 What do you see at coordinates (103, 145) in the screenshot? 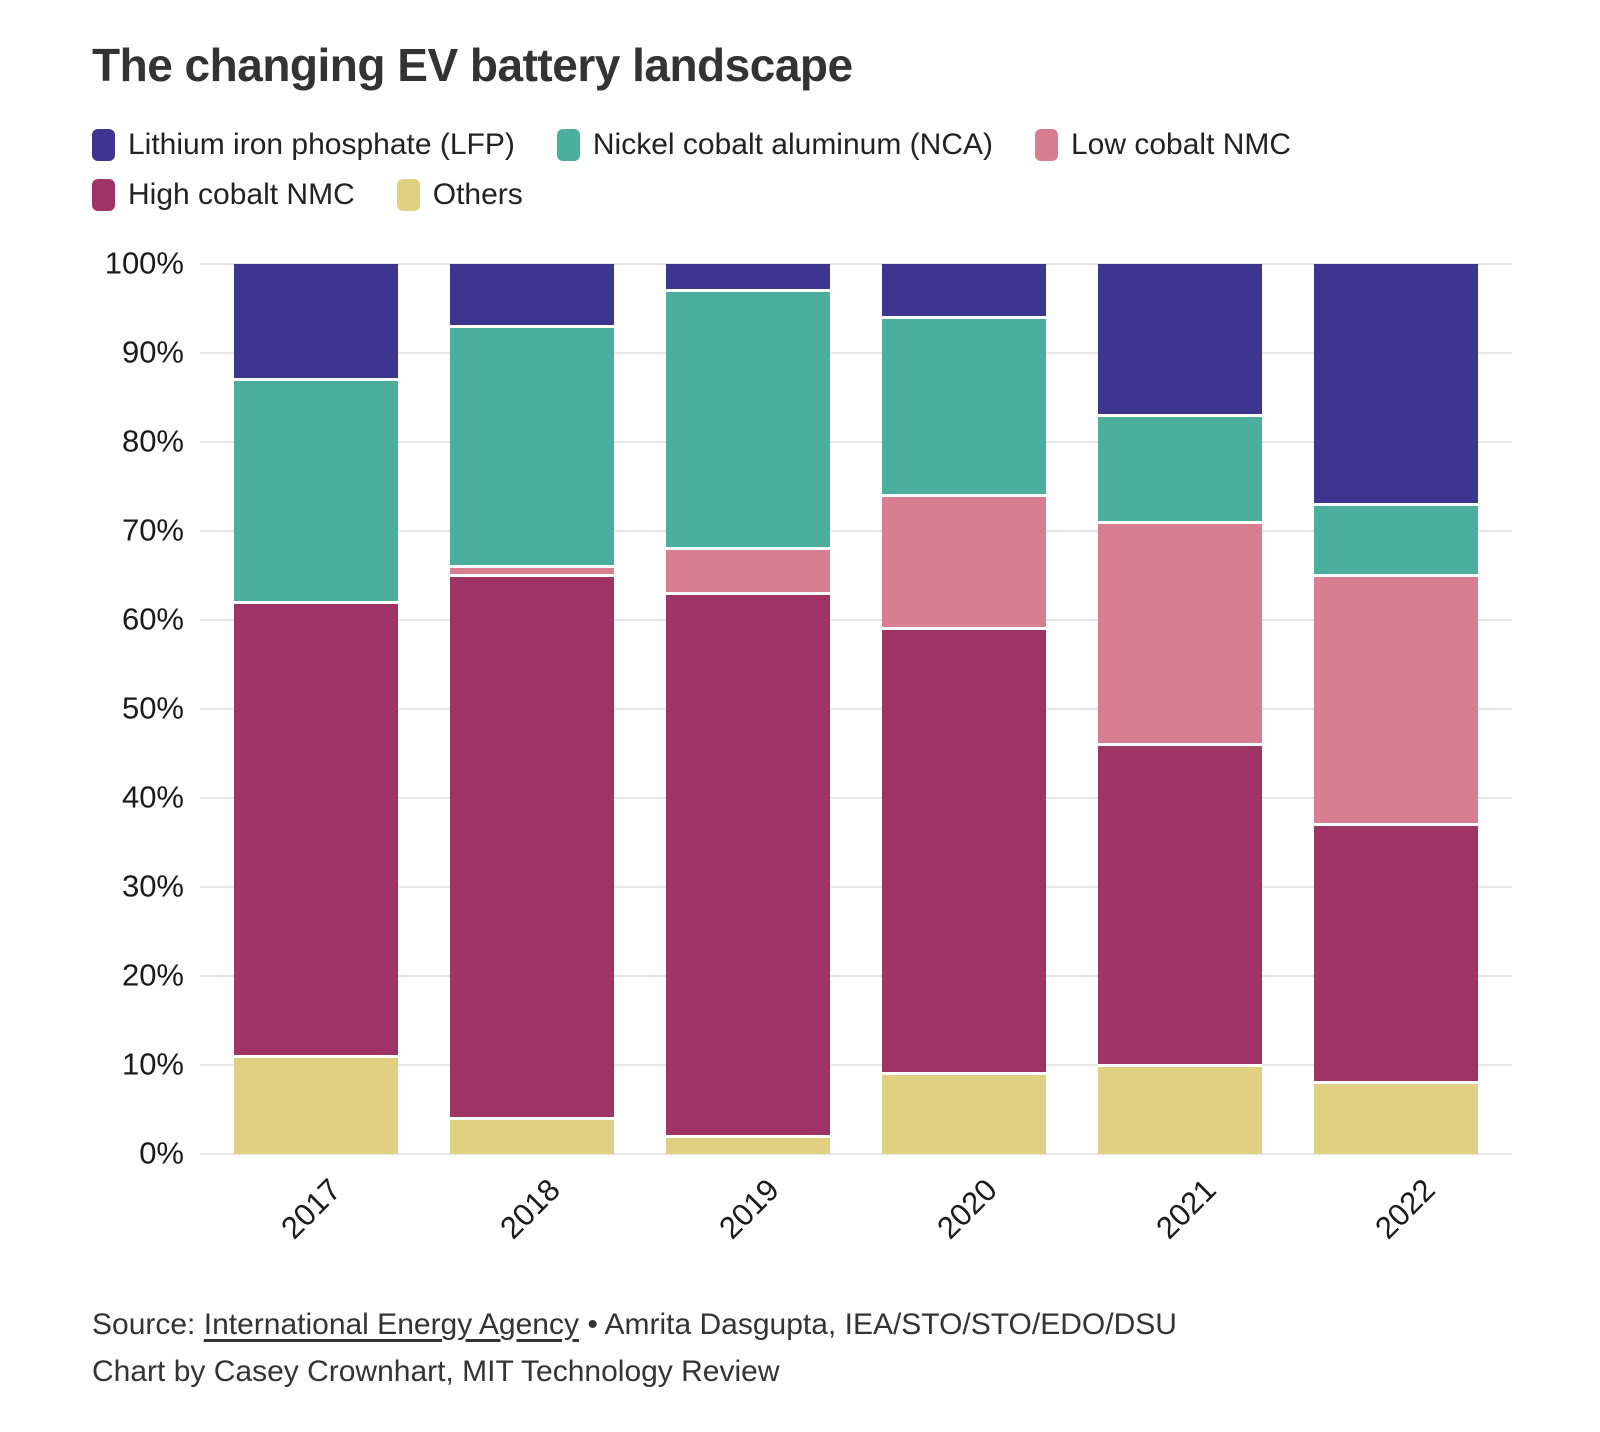
I see `legend-swatch-lithium-iron-phosphate-lfp` at bounding box center [103, 145].